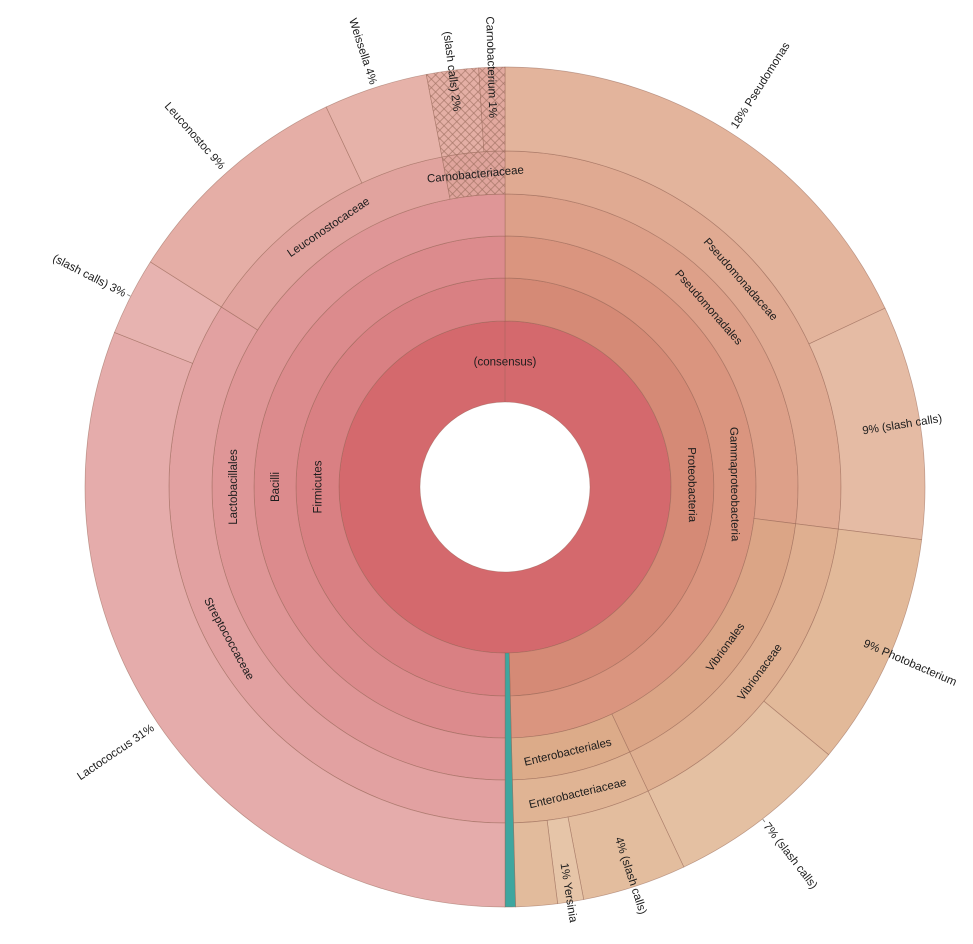  What do you see at coordinates (691, 485) in the screenshot?
I see `ring-label-proteobacteria: Proteobacteria` at bounding box center [691, 485].